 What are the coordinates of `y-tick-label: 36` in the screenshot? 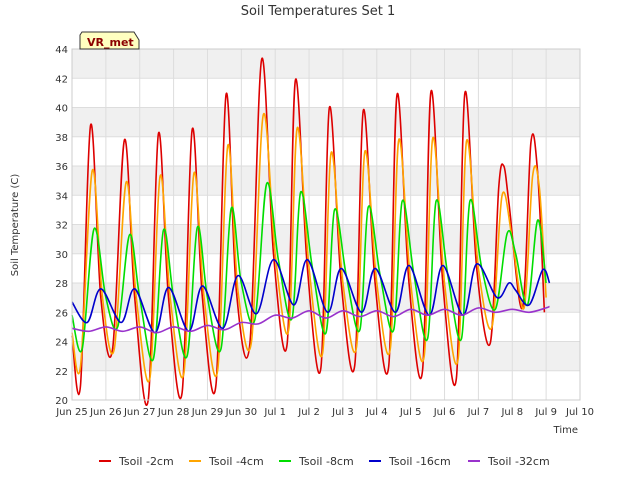 It's located at (61, 167).